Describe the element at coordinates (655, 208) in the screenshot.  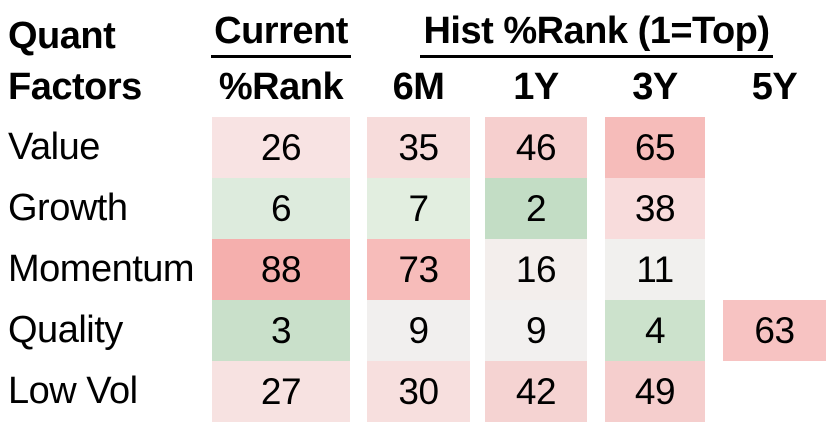
I see `heatmap-cell: 38` at that location.